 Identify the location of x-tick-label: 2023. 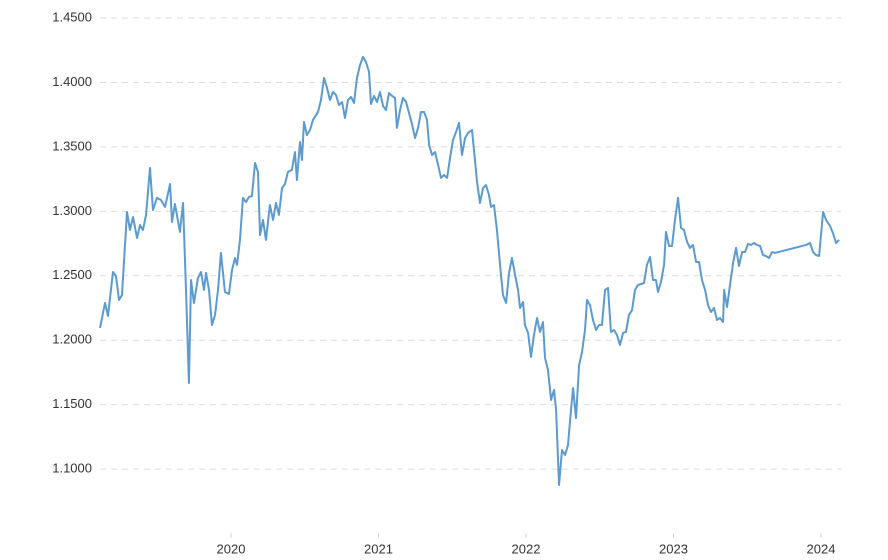
(673, 548).